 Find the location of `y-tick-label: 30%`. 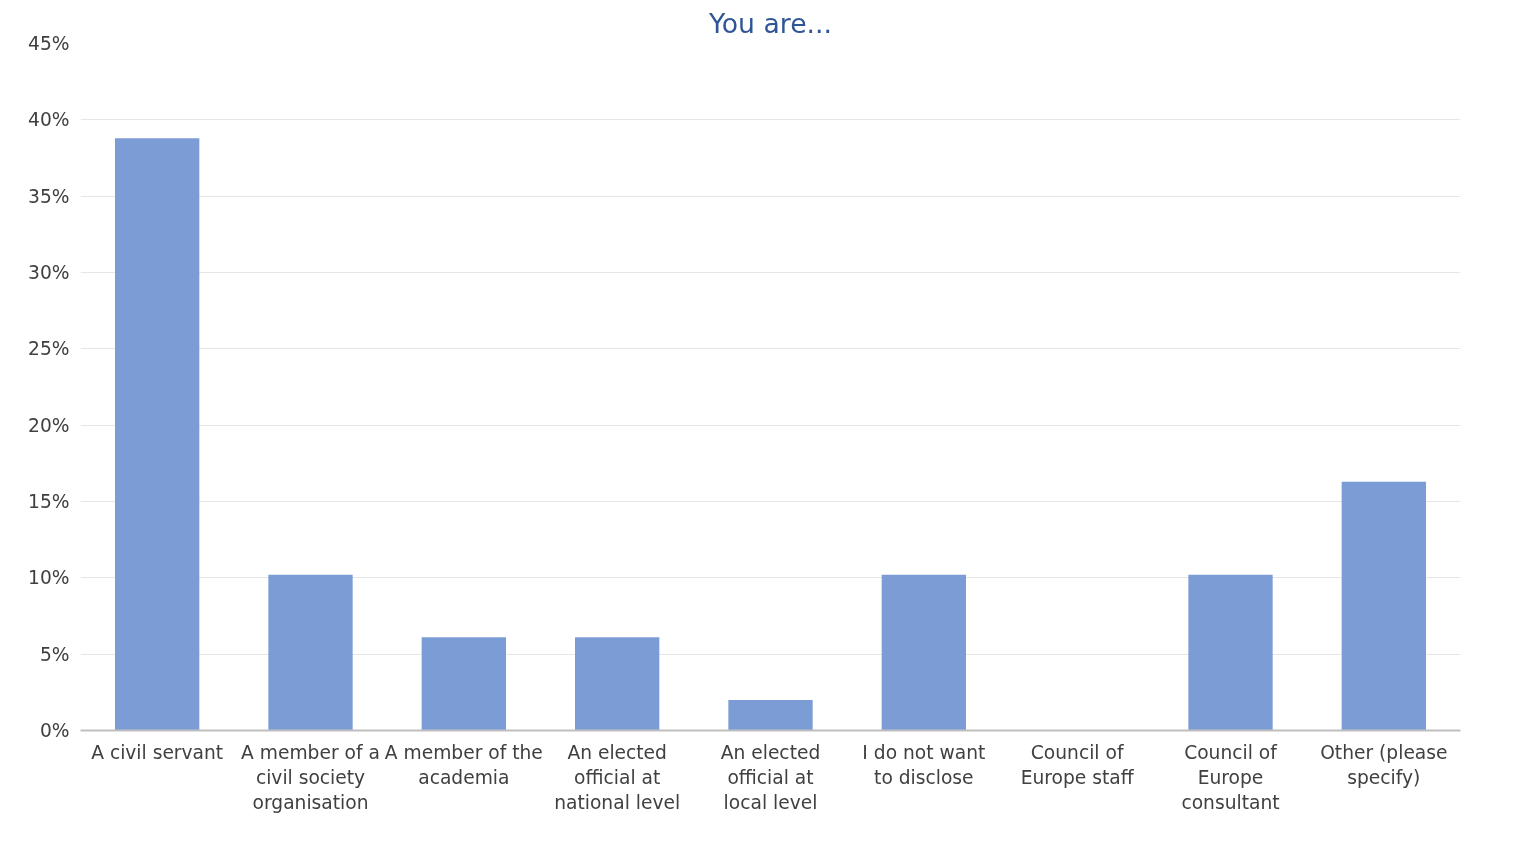

y-tick-label: 30% is located at coordinates (49, 272).